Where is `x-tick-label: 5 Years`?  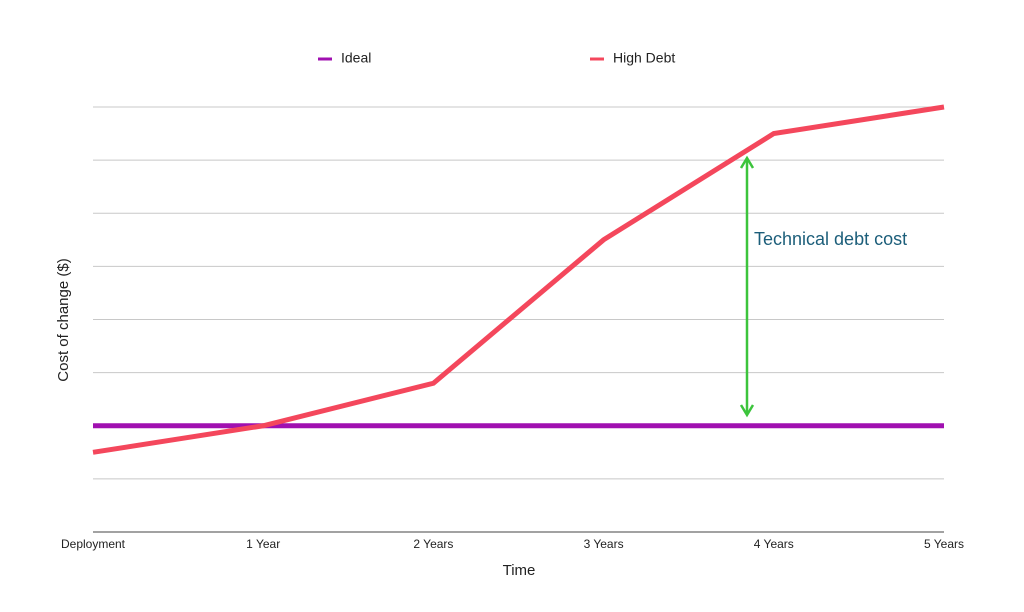 x-tick-label: 5 Years is located at coordinates (944, 544).